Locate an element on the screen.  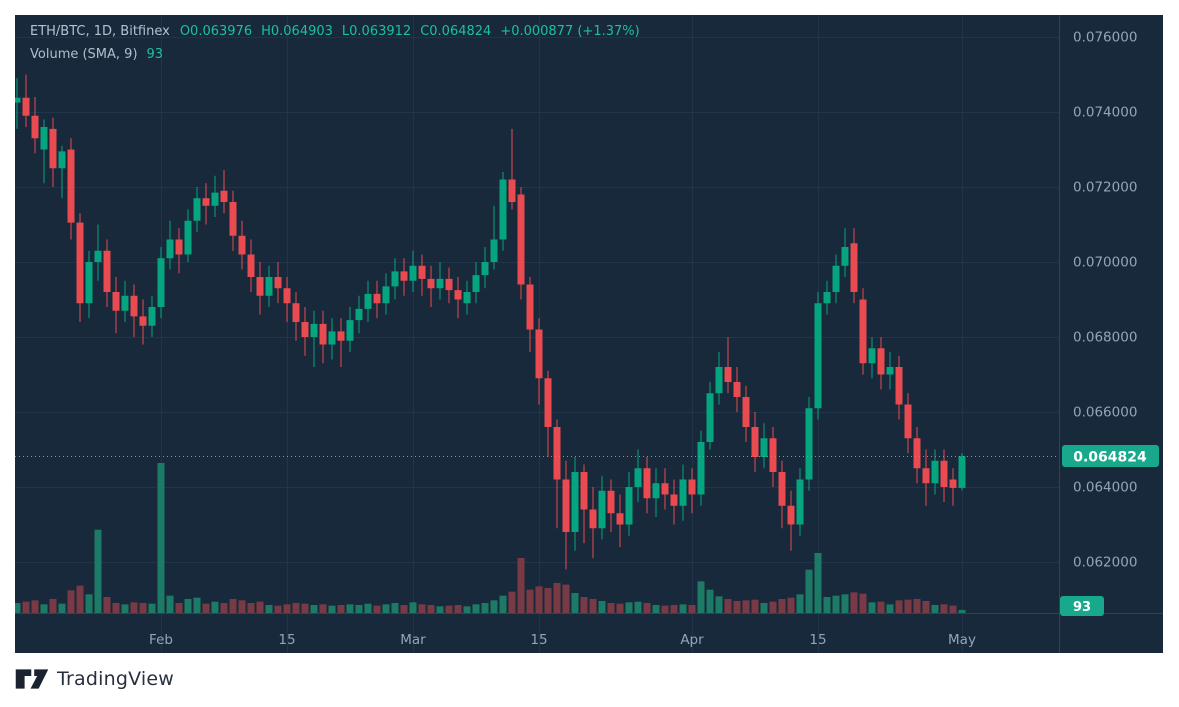
time-axis-label: 15 is located at coordinates (538, 640).